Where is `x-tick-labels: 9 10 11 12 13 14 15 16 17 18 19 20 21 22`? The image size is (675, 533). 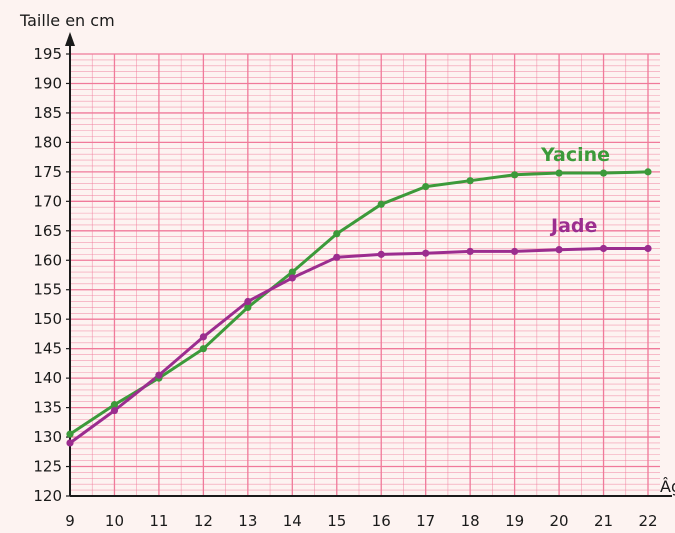 x-tick-labels: 9 10 11 12 13 14 15 16 17 18 19 20 21 22 is located at coordinates (361, 521).